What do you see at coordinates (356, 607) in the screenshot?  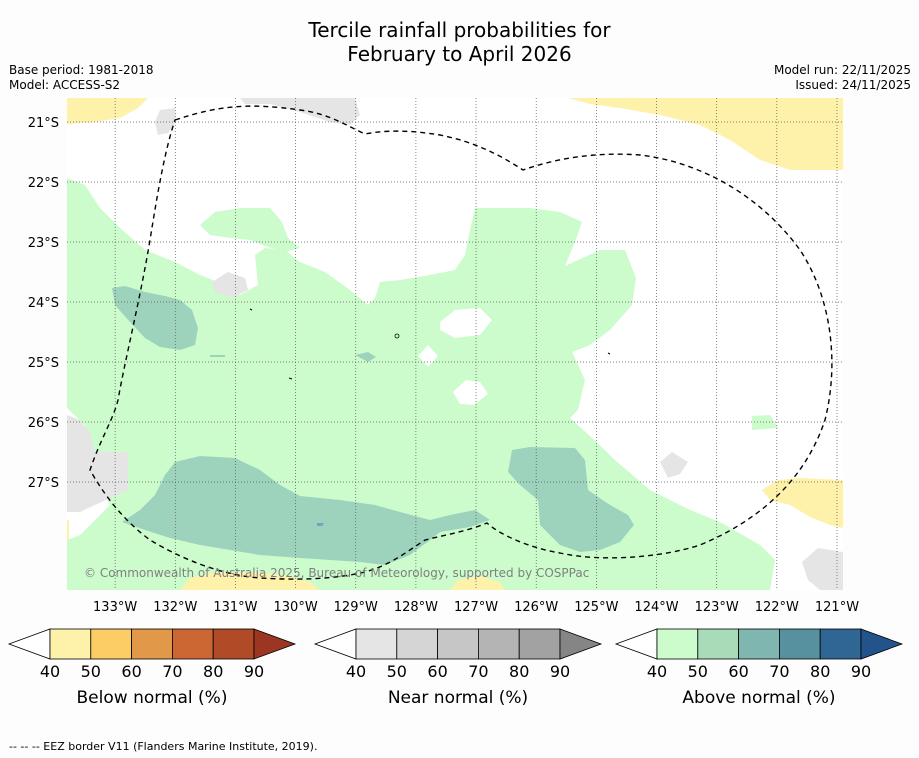 I see `lon-label: 129°W` at bounding box center [356, 607].